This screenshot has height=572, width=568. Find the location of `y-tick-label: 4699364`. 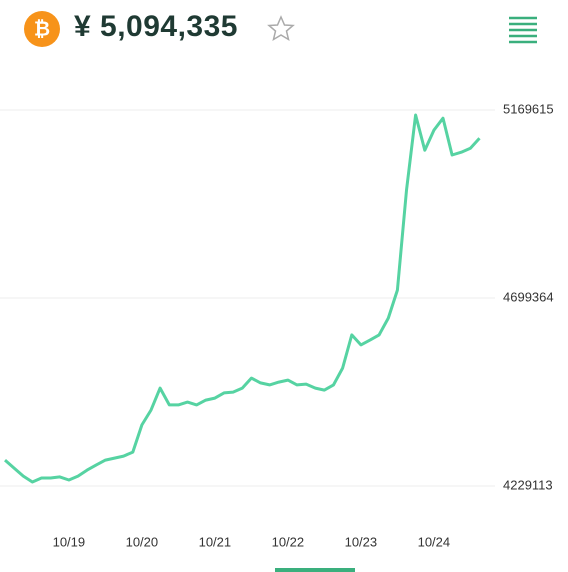

y-tick-label: 4699364 is located at coordinates (528, 296).